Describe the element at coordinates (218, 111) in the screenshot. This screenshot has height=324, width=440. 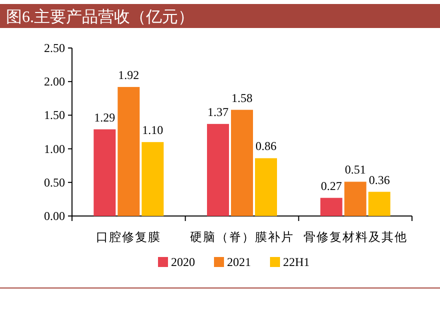
I see `data-label: 1.37` at that location.